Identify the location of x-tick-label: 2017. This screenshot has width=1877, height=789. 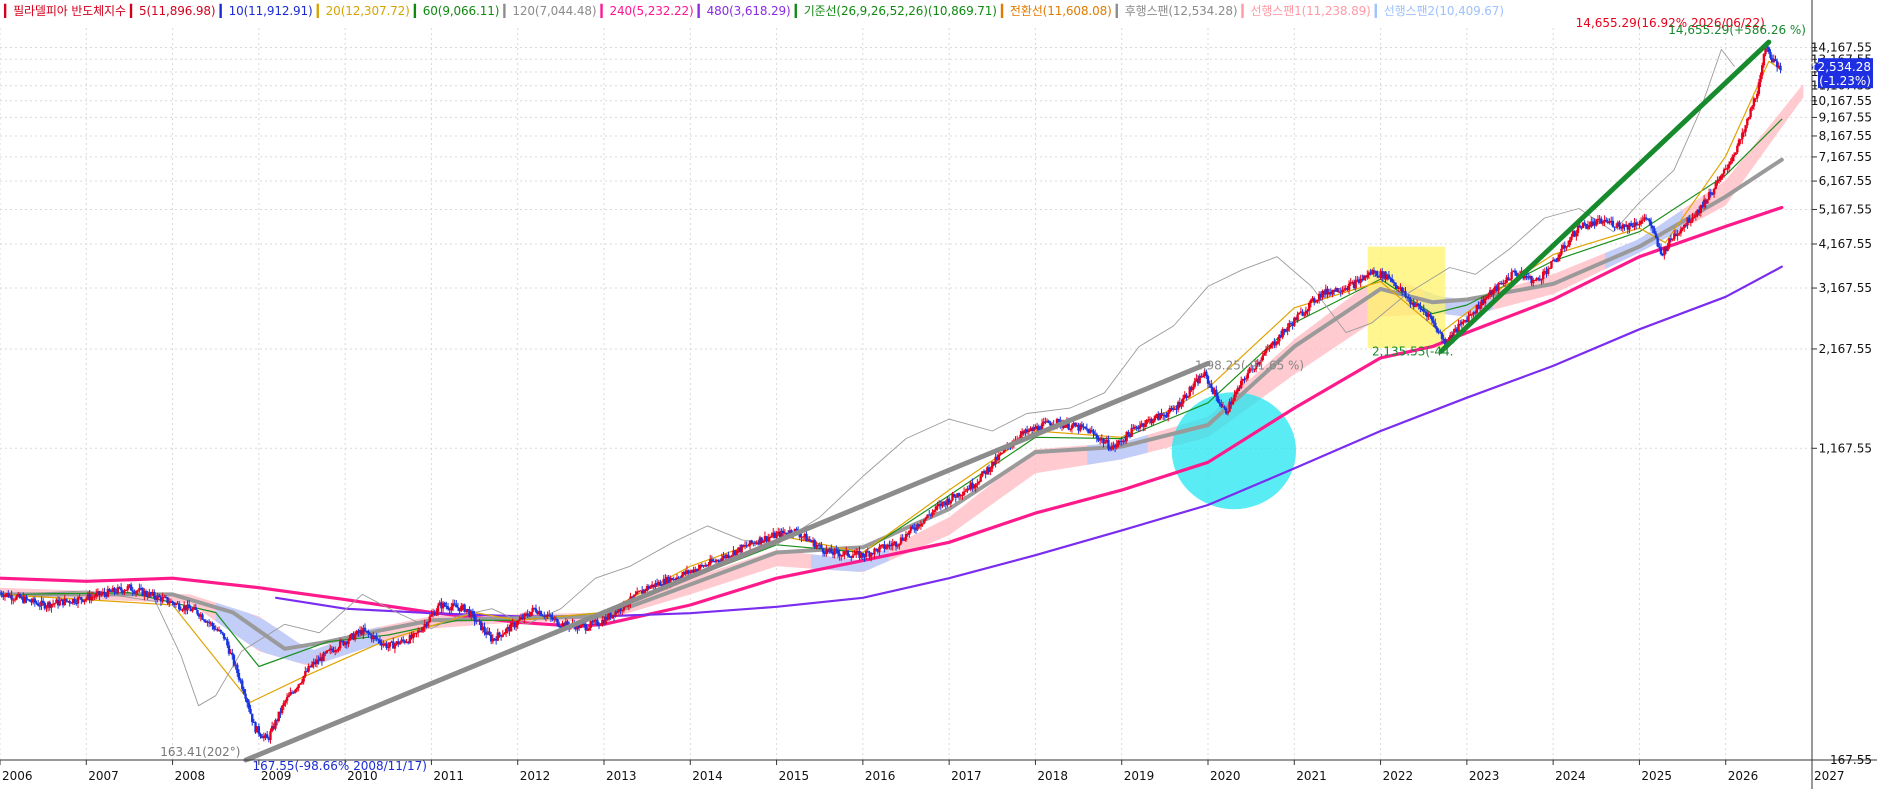
(966, 776).